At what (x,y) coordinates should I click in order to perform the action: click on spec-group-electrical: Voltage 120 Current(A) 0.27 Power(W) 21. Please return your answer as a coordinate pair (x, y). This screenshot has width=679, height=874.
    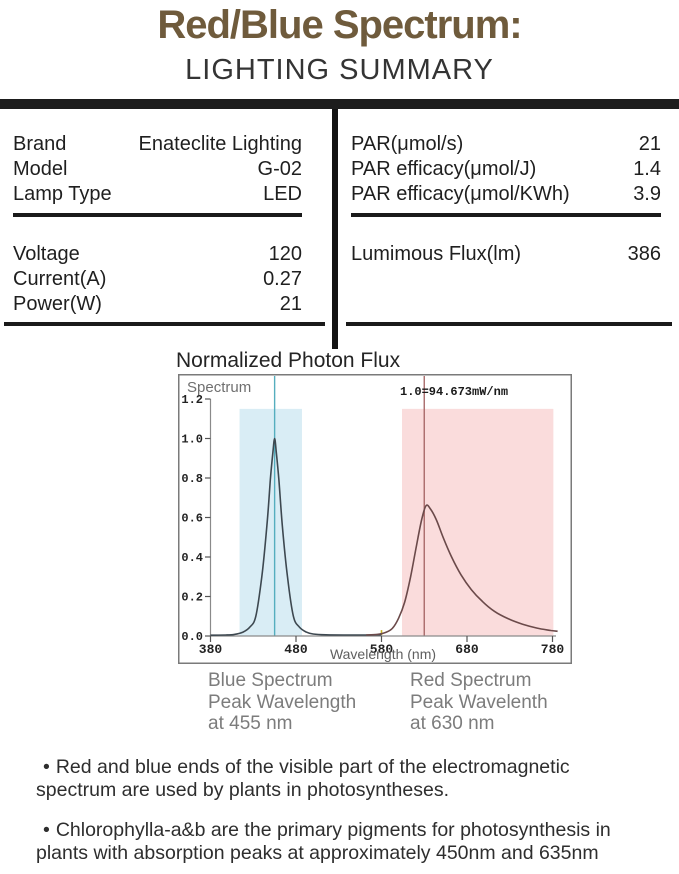
    Looking at the image, I should click on (157, 279).